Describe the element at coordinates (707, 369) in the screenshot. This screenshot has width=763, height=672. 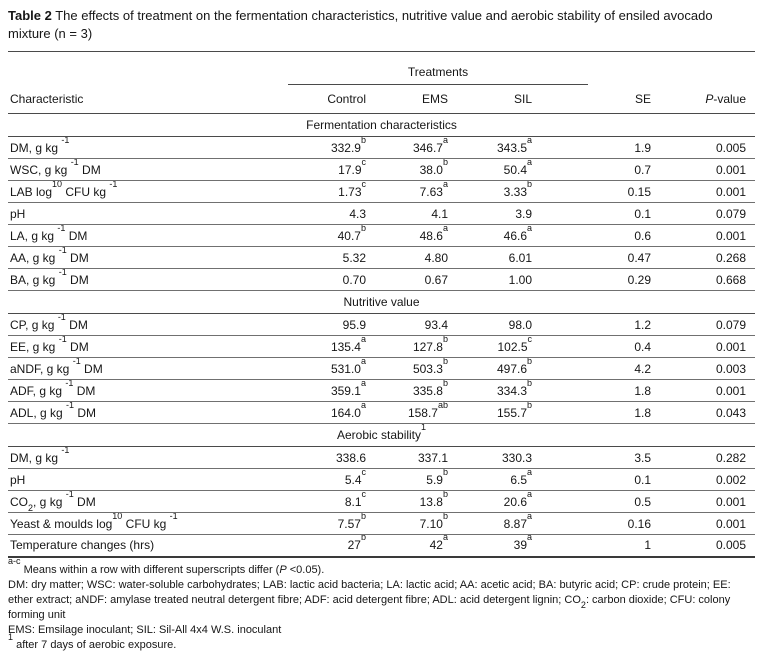
I see `p-value-cell: 0.003` at that location.